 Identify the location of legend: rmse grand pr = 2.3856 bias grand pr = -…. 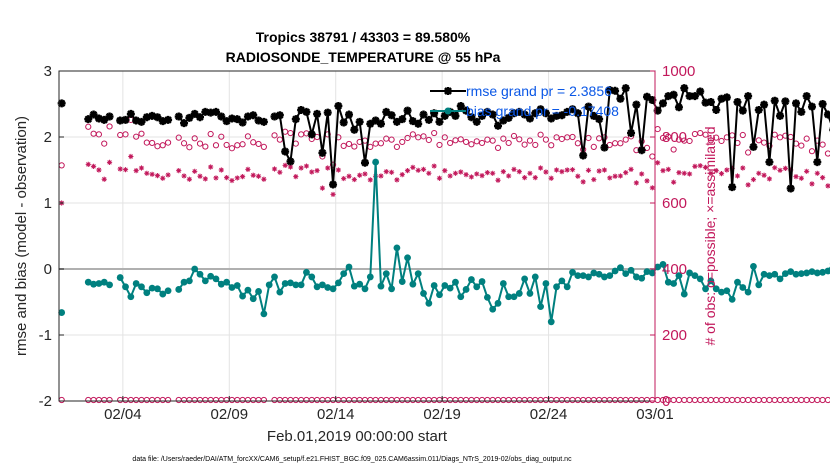
(524, 101).